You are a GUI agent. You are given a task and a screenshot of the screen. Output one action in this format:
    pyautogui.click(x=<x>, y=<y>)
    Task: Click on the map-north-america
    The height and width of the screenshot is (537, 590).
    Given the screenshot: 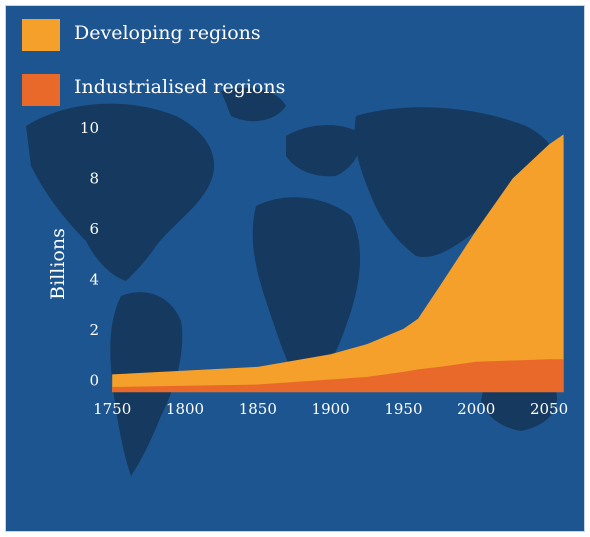 What is the action you would take?
    pyautogui.click(x=120, y=192)
    